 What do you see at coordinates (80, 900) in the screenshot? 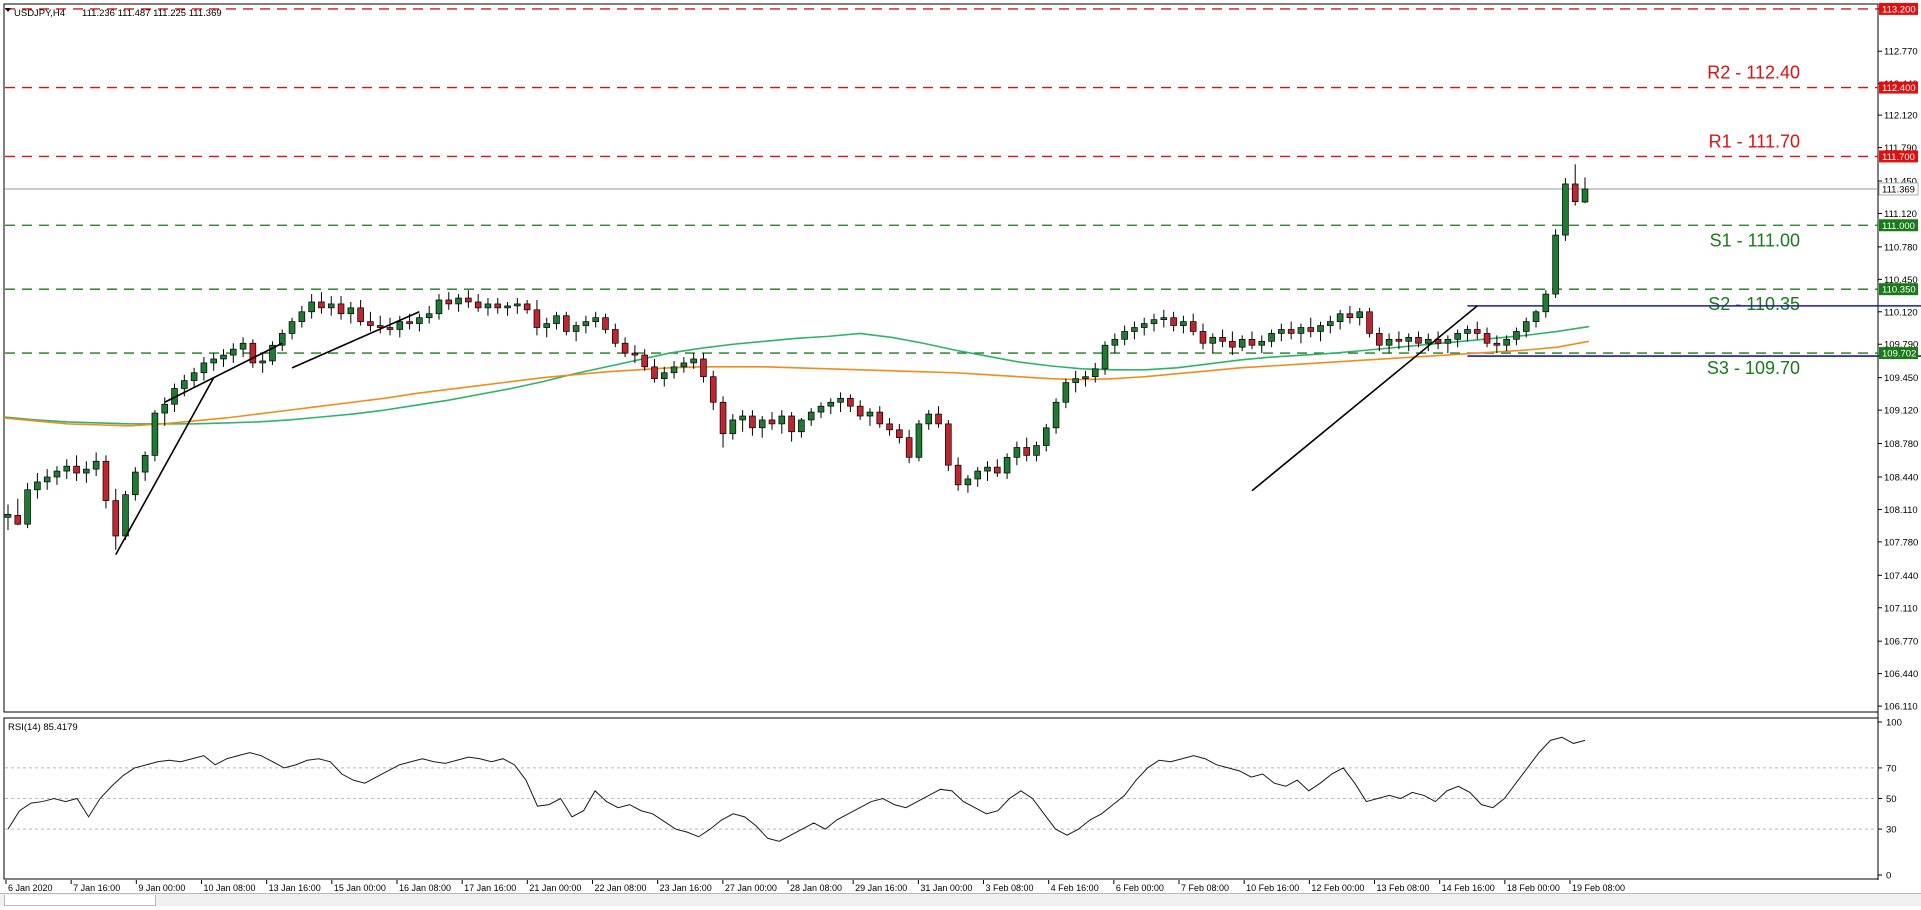
I see `chart-tab` at bounding box center [80, 900].